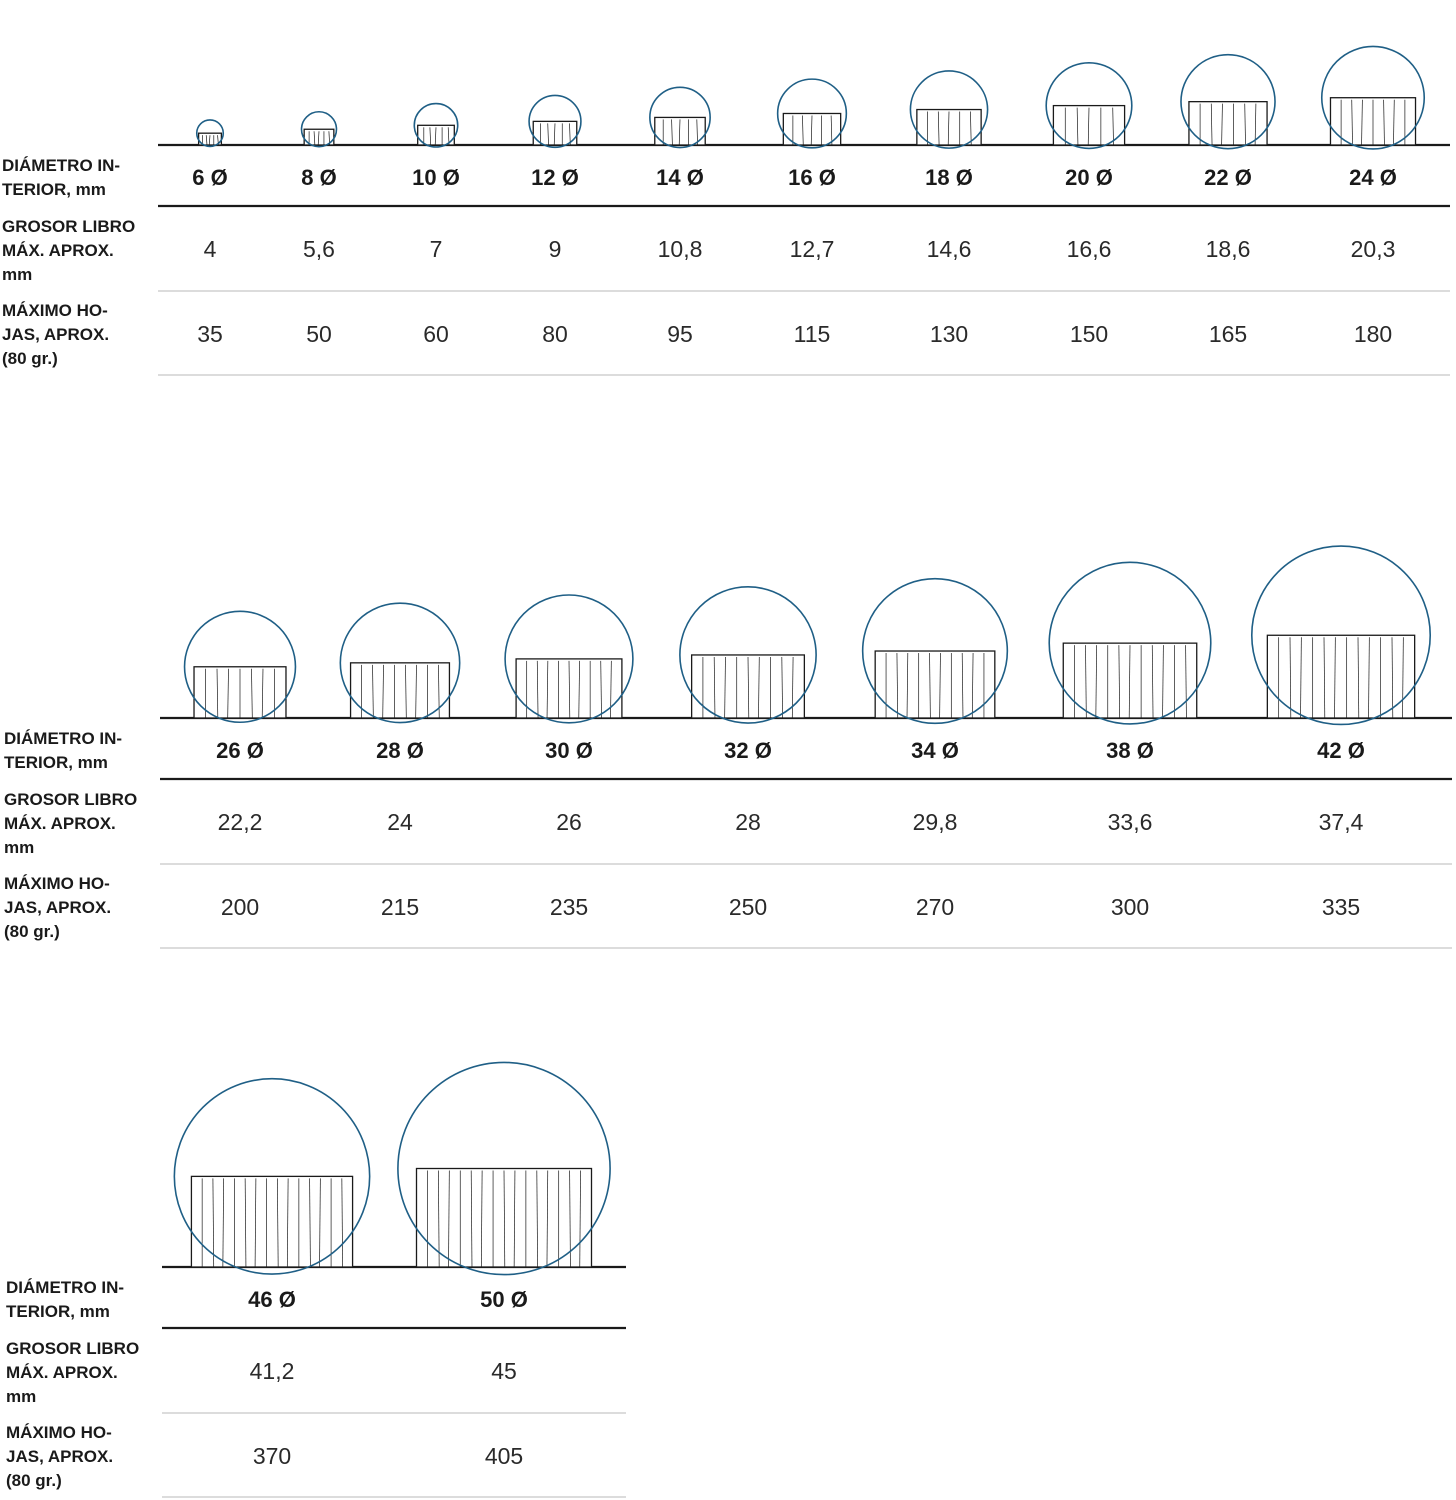 This screenshot has height=1500, width=1456. What do you see at coordinates (680, 249) in the screenshot?
I see `thickness-value-14: 10,8` at bounding box center [680, 249].